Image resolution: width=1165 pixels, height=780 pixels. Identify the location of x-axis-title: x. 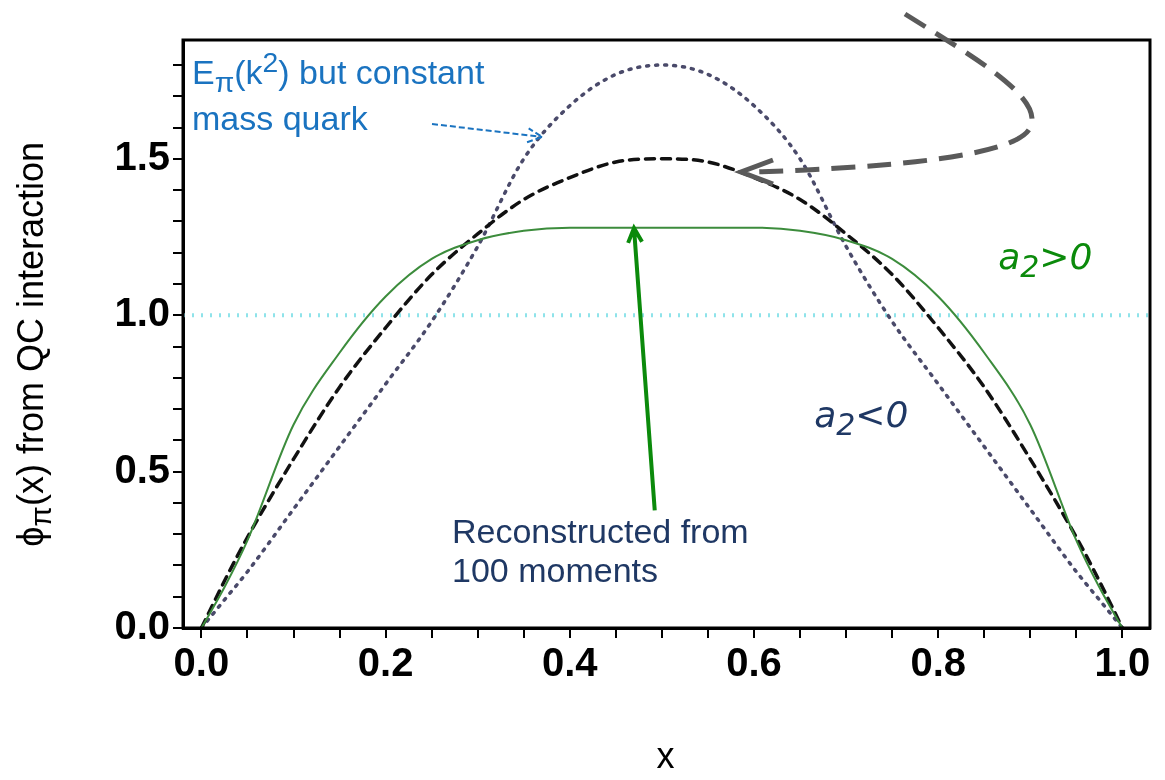
(665, 756).